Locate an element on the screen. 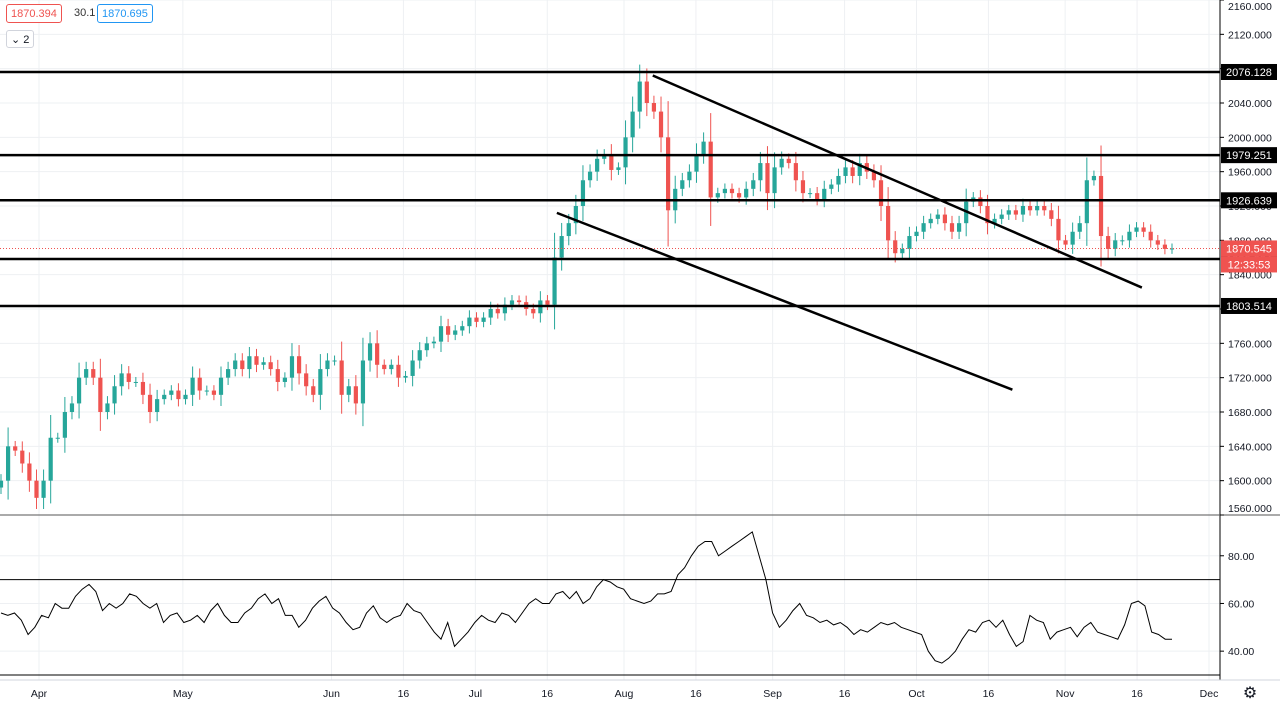 The height and width of the screenshot is (707, 1280). gear-icon: ⚙ is located at coordinates (1250, 693).